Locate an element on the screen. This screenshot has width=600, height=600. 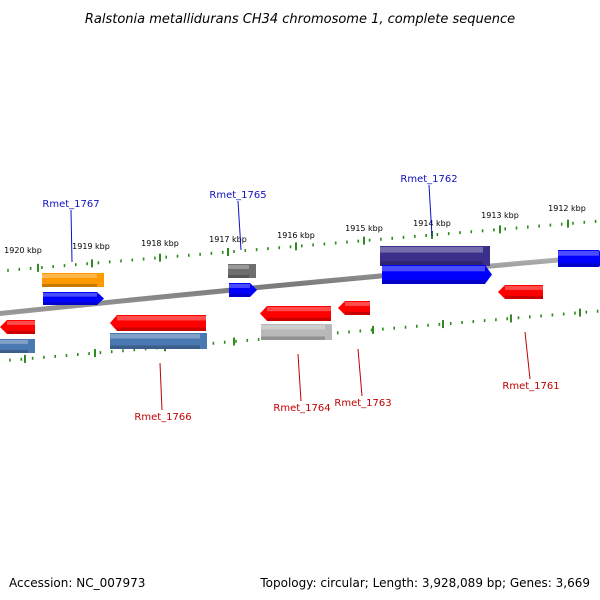
gene-label: Rmet_1765 is located at coordinates (237, 195).